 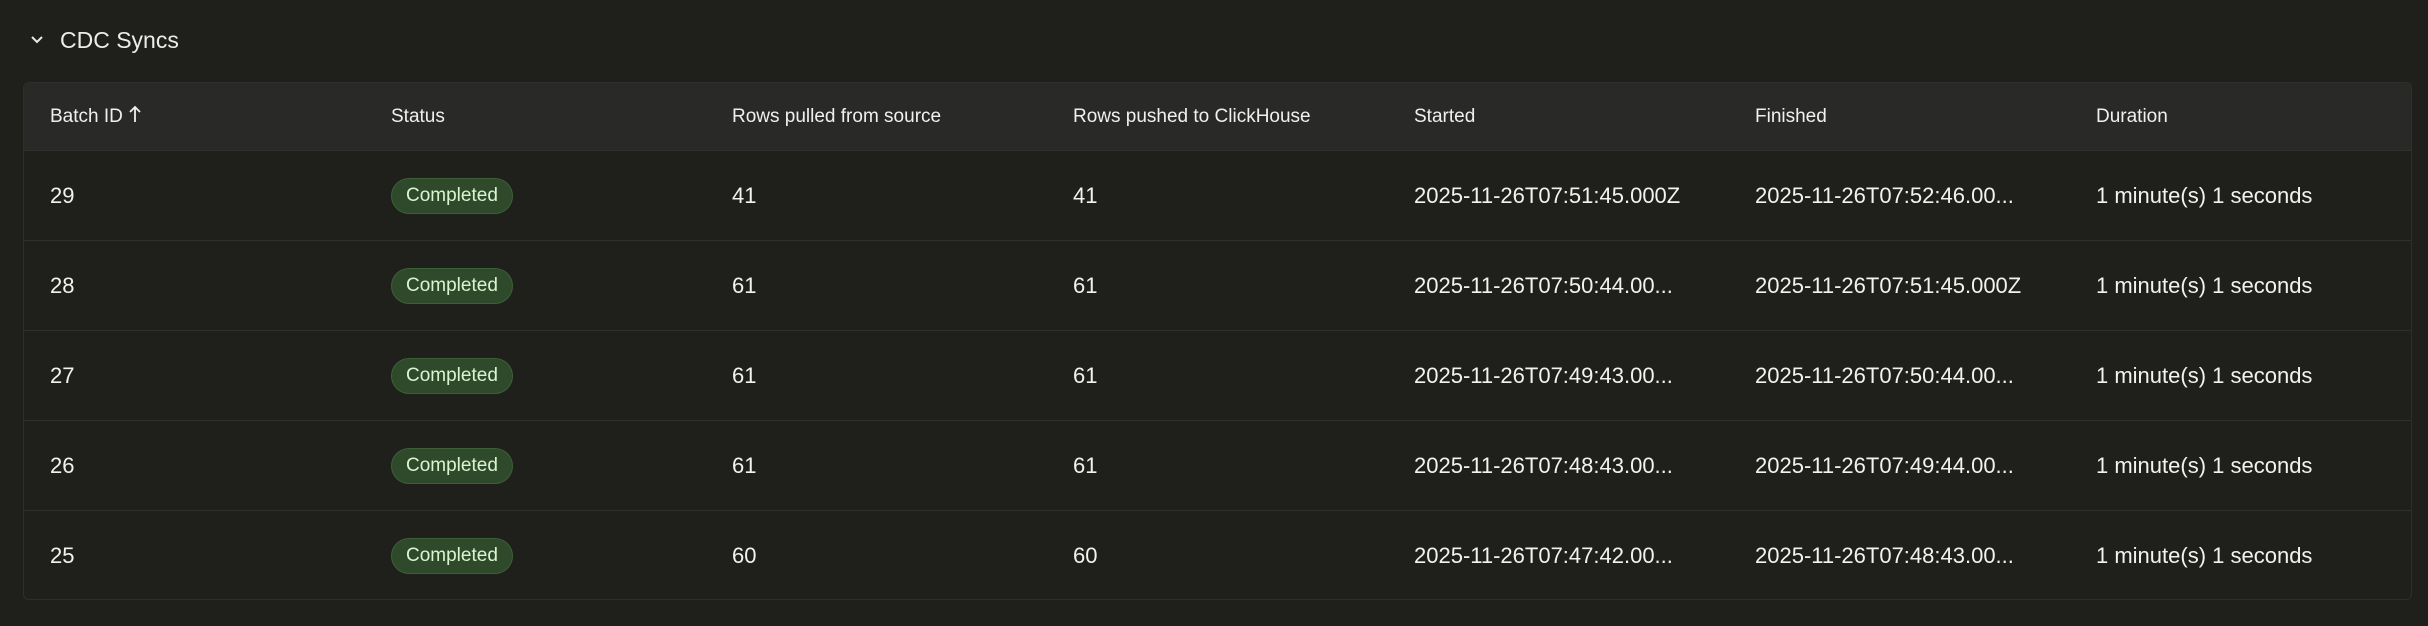 What do you see at coordinates (86, 116) in the screenshot?
I see `column-label: Batch ID` at bounding box center [86, 116].